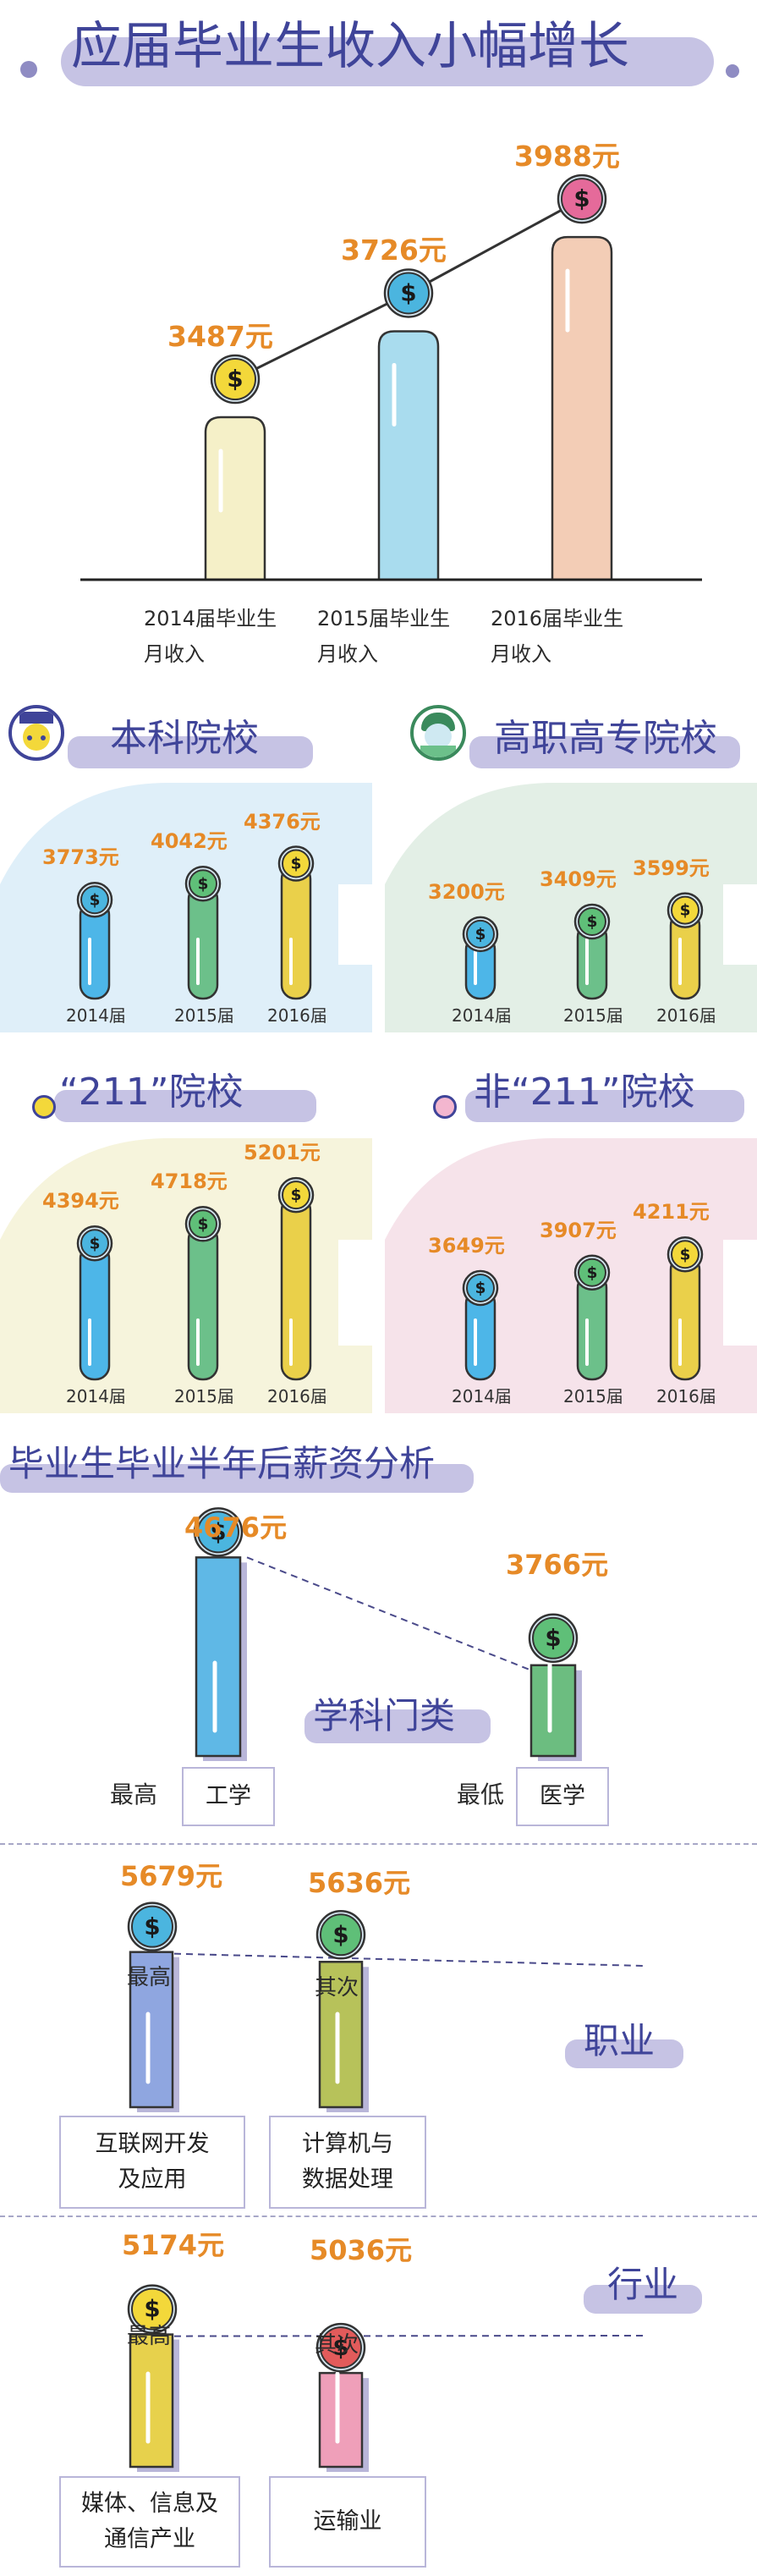 This screenshot has width=757, height=2576. Describe the element at coordinates (152, 2144) in the screenshot. I see `category-name-line1: 互联网开发` at that location.